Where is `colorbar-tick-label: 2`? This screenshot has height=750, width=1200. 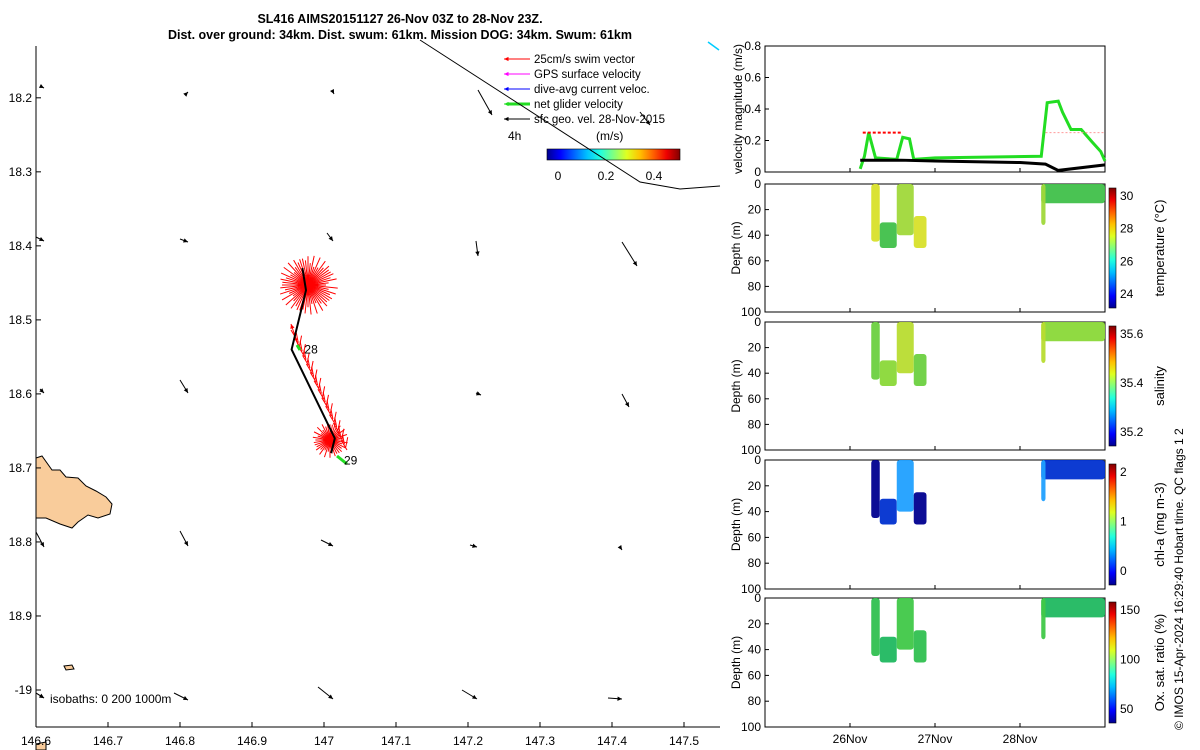 colorbar-tick-label: 2 is located at coordinates (1123, 472).